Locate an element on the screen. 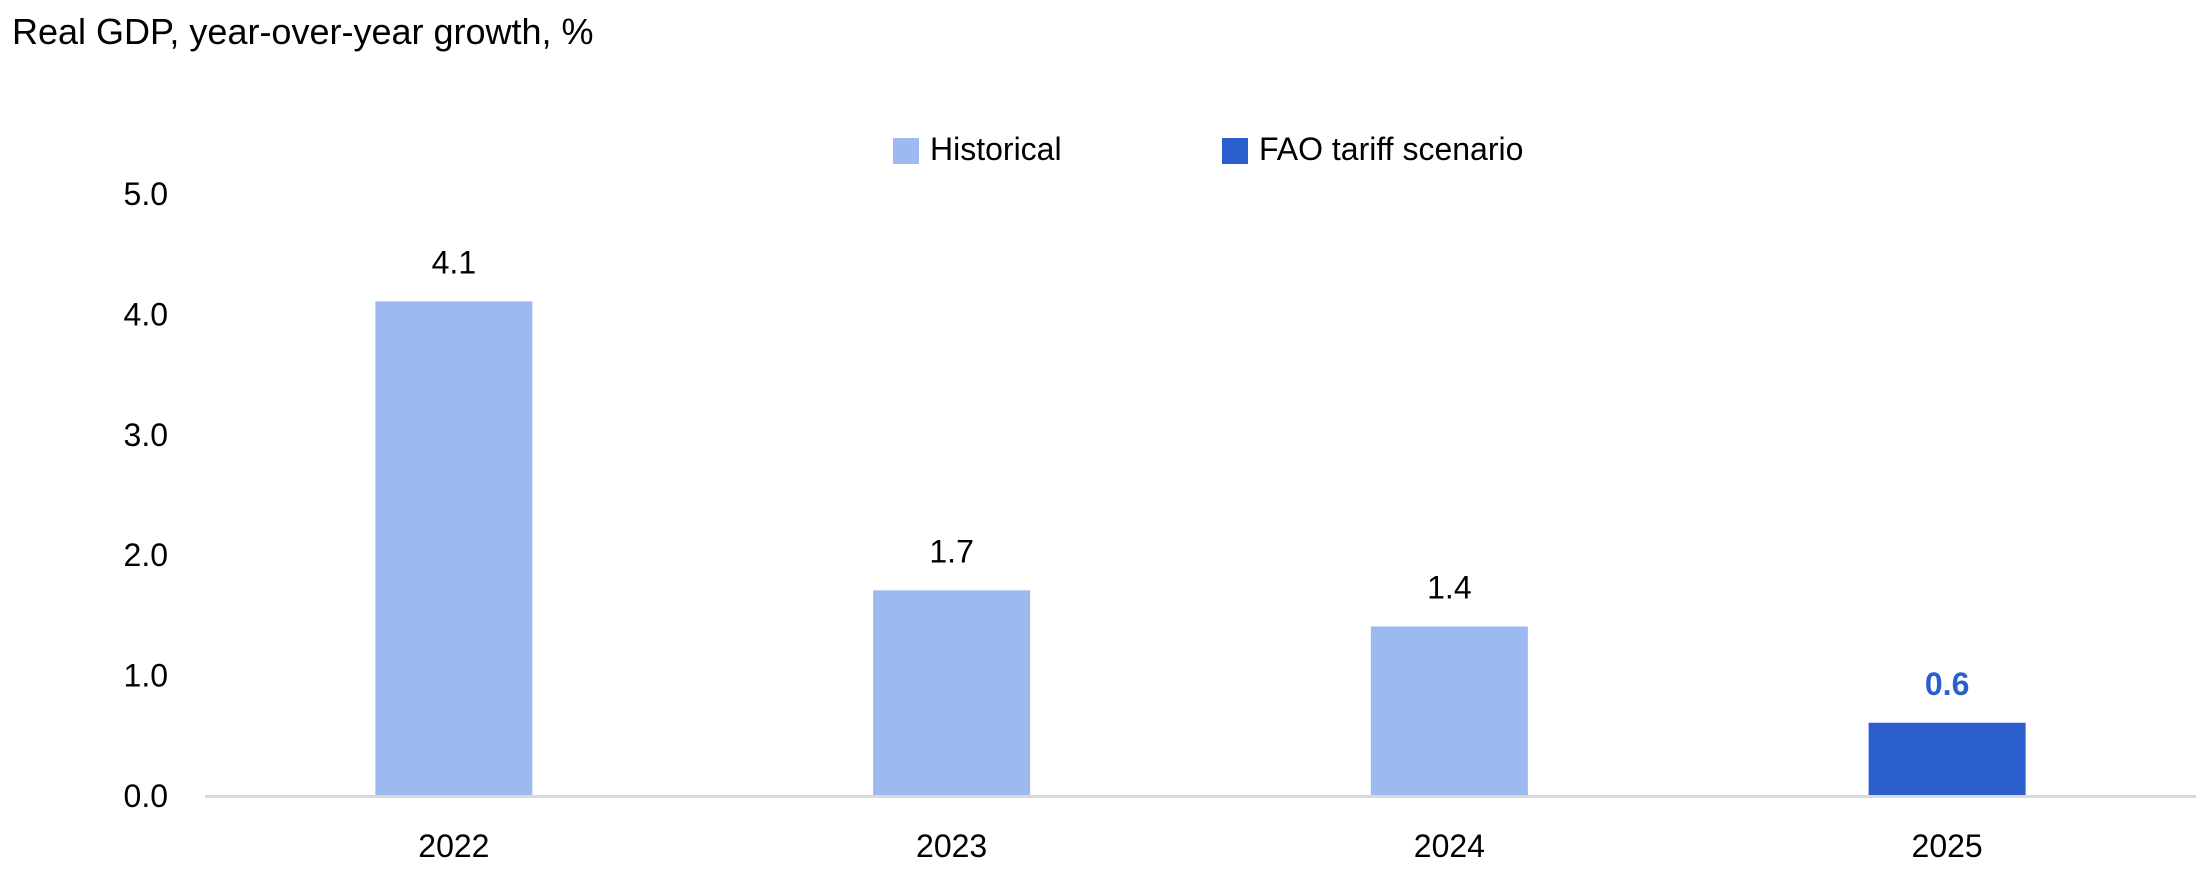  x-axis: 2022 2023 2024 2025 is located at coordinates (1200, 829).